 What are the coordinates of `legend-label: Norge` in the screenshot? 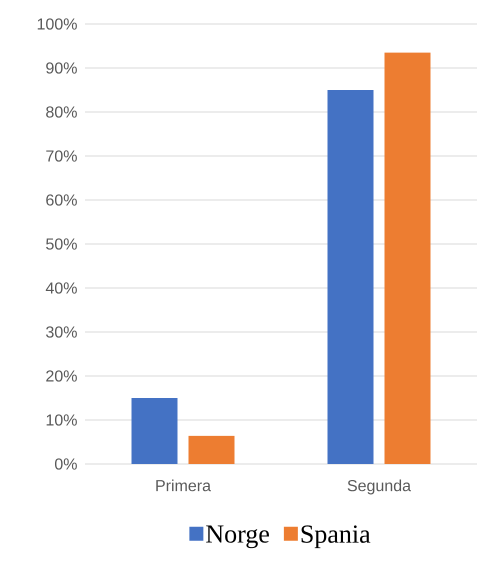 It's located at (237, 536).